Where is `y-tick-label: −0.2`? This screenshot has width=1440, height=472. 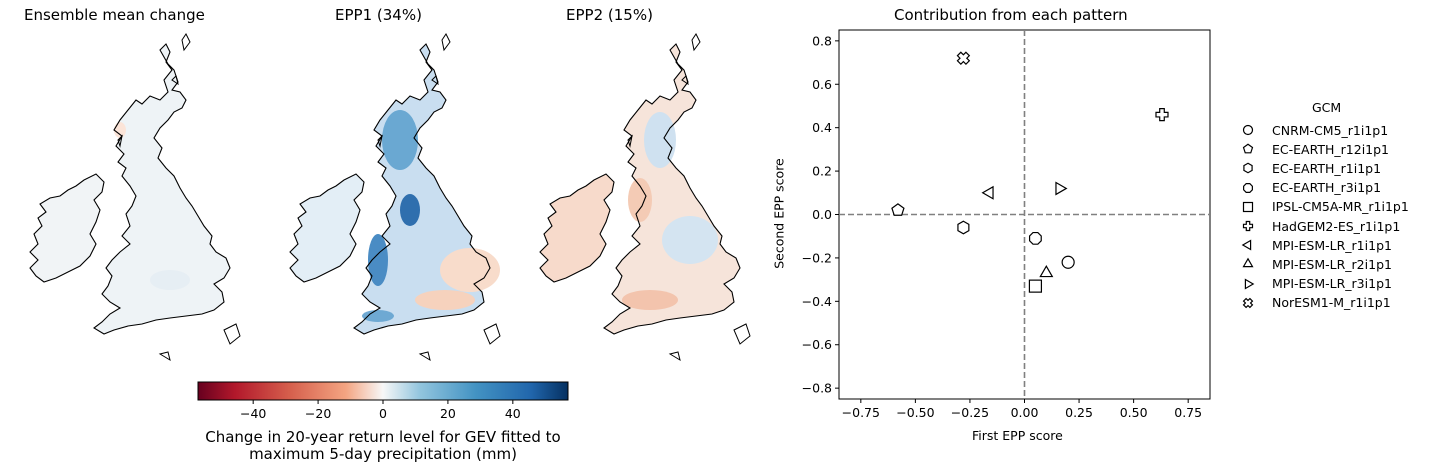
y-tick-label: −0.2 is located at coordinates (817, 257).